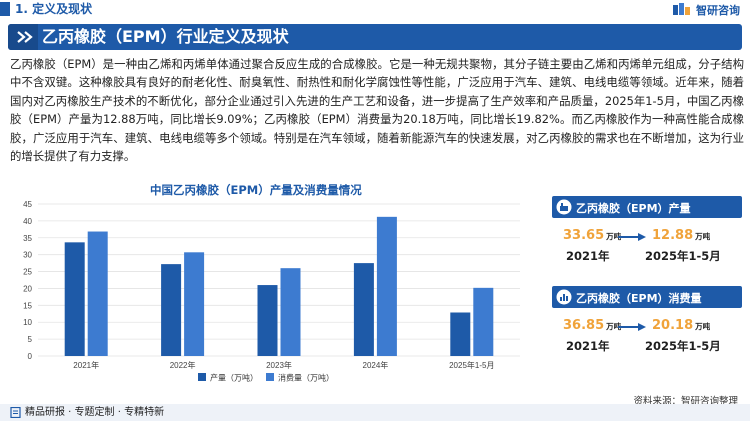 The height and width of the screenshot is (421, 750). I want to click on banner-left-block, so click(23, 37).